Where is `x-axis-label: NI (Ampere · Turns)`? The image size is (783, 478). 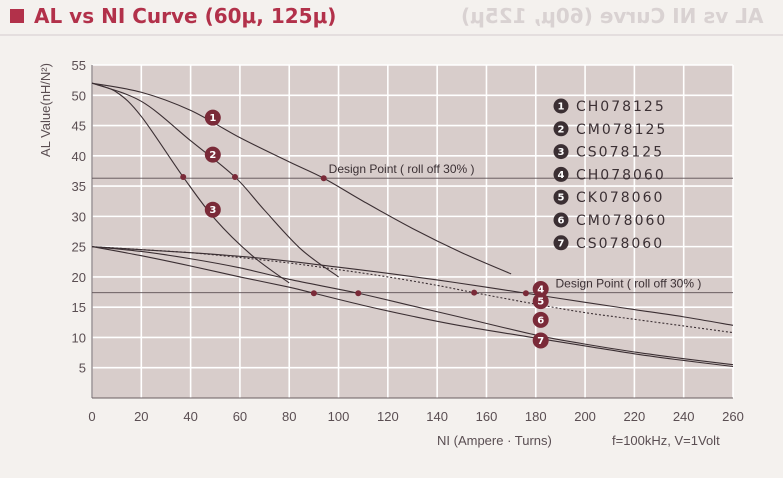
x-axis-label: NI (Ampere · Turns) is located at coordinates (494, 440).